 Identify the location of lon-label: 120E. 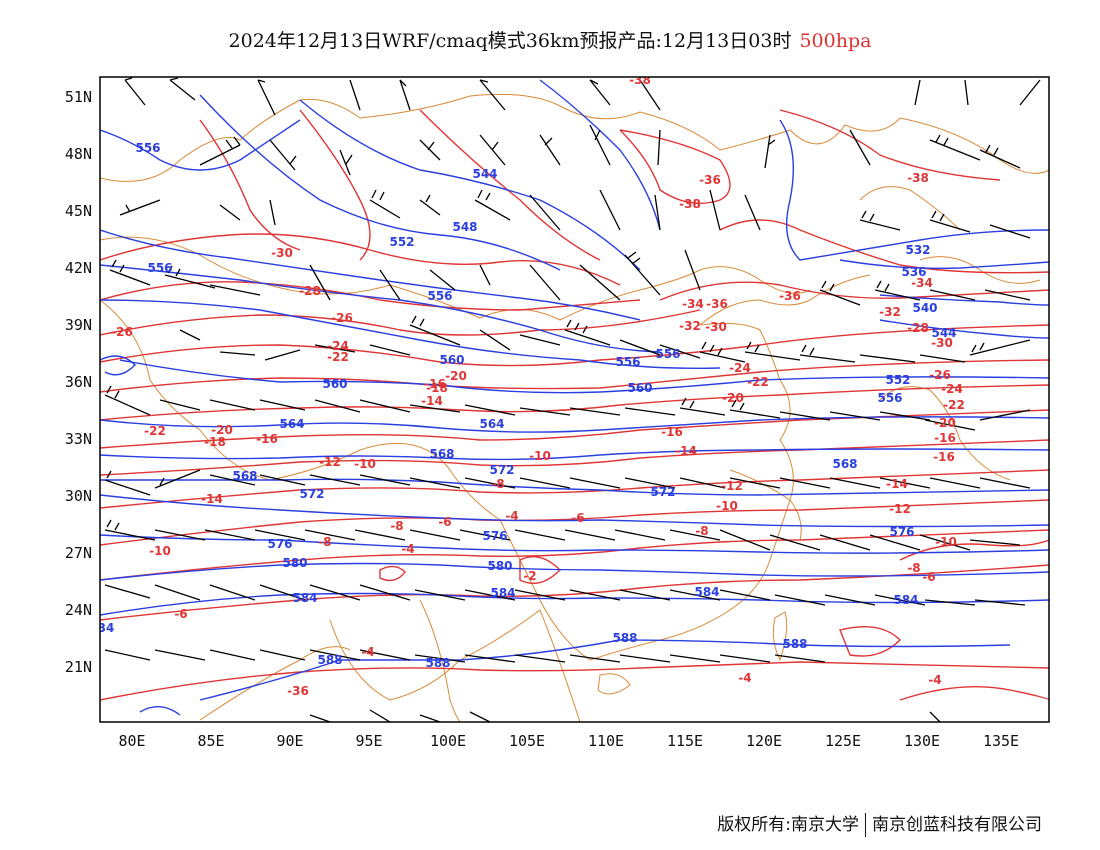
(764, 741).